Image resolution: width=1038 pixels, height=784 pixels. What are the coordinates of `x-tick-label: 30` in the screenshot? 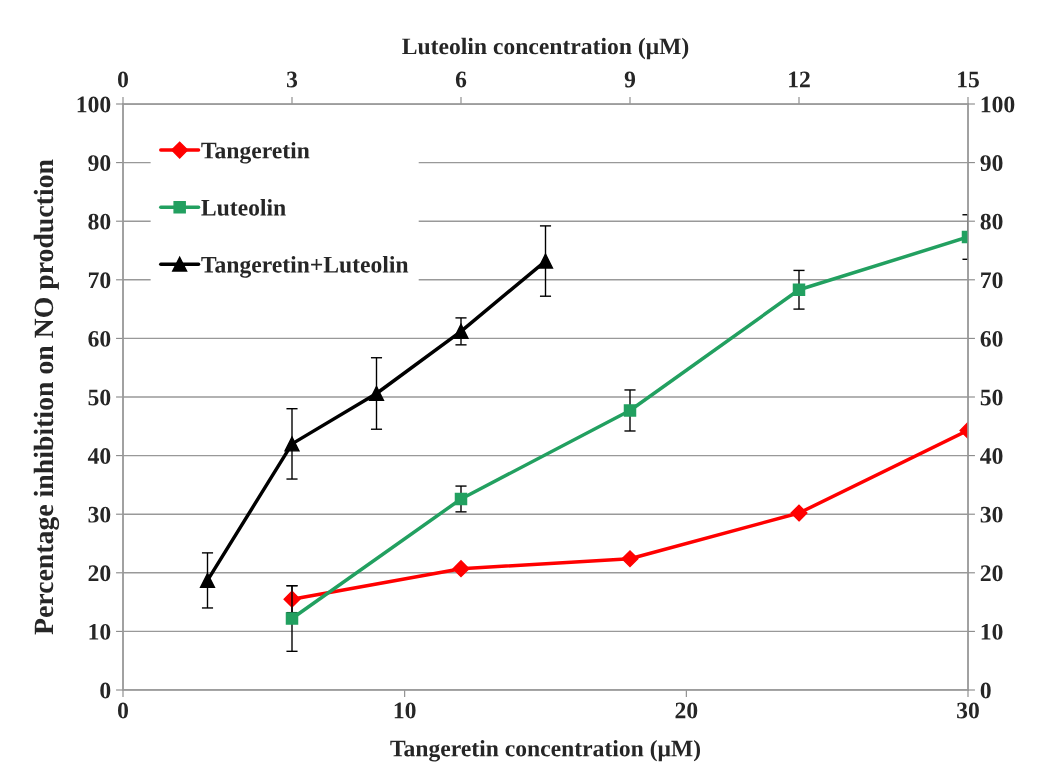 It's located at (968, 710).